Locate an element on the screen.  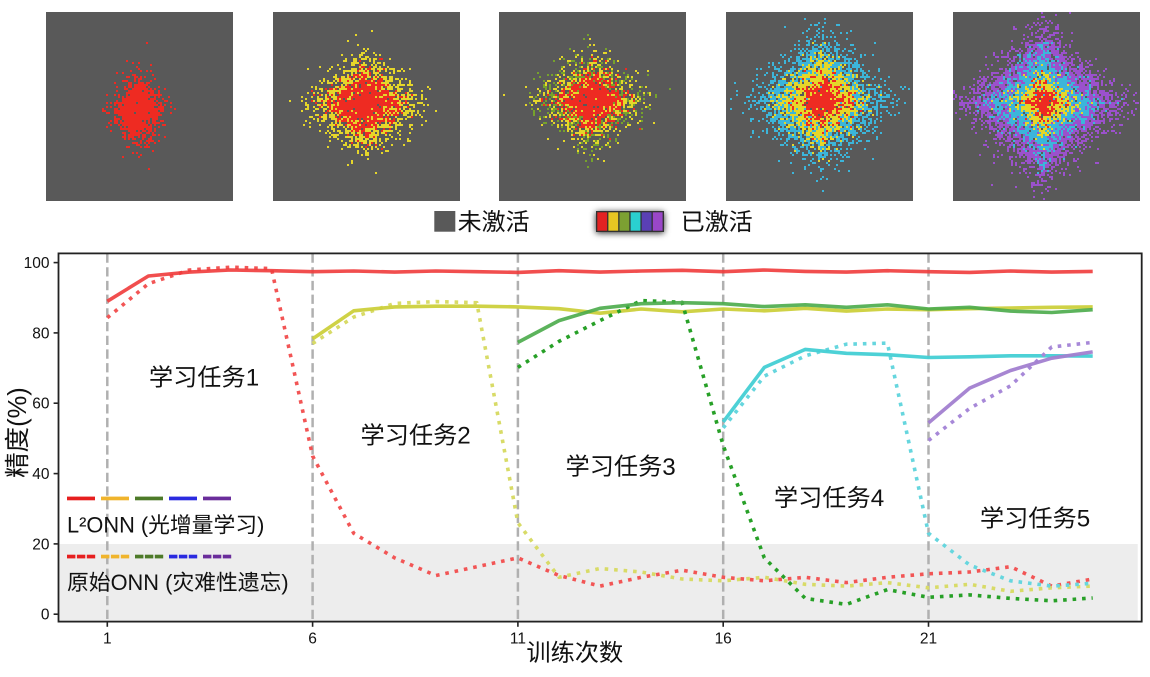
svg-text: 16 is located at coordinates (723, 639).